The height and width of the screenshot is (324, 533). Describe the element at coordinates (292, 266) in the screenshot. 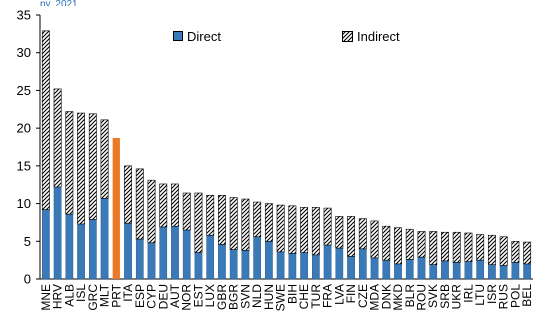

I see `bar-direct-bih` at that location.